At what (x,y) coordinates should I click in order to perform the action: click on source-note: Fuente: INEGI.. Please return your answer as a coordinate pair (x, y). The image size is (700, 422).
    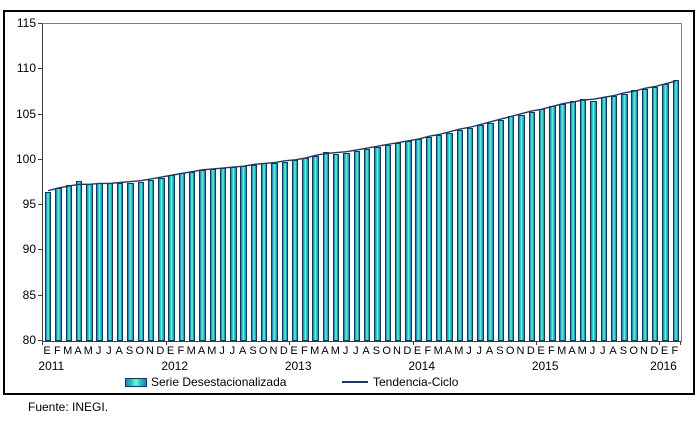
    Looking at the image, I should click on (68, 407).